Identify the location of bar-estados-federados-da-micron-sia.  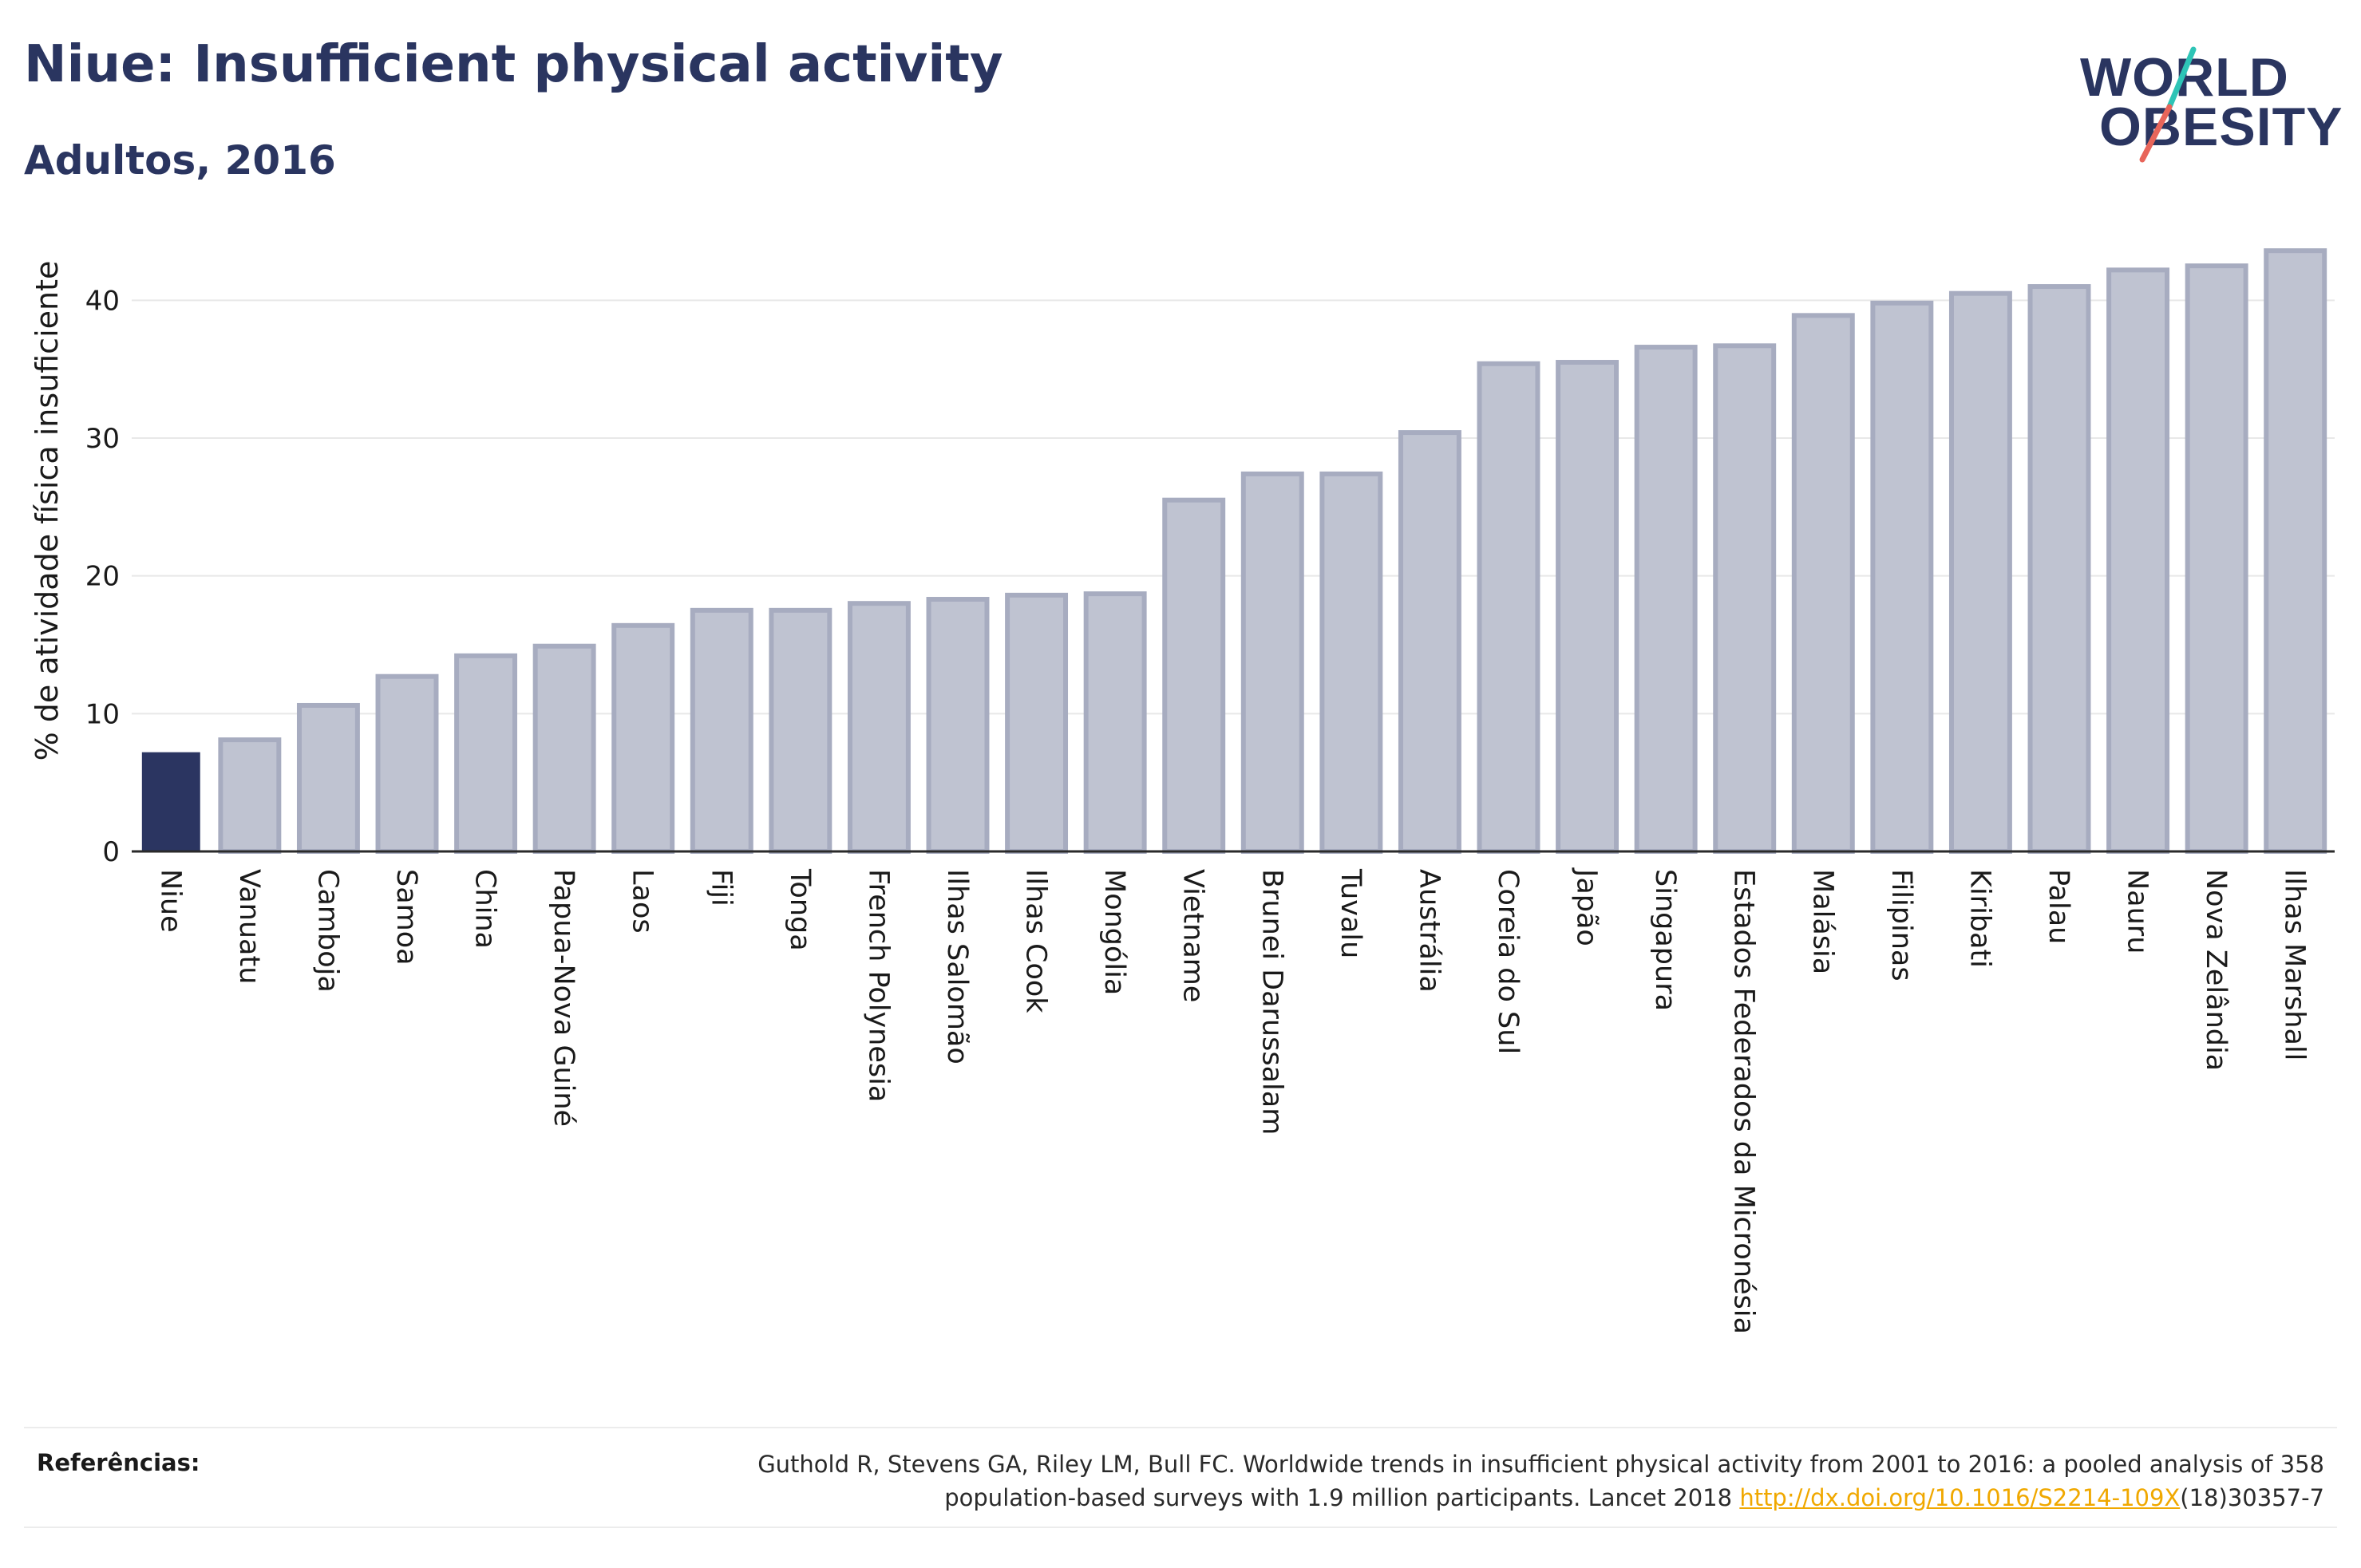
(1745, 598).